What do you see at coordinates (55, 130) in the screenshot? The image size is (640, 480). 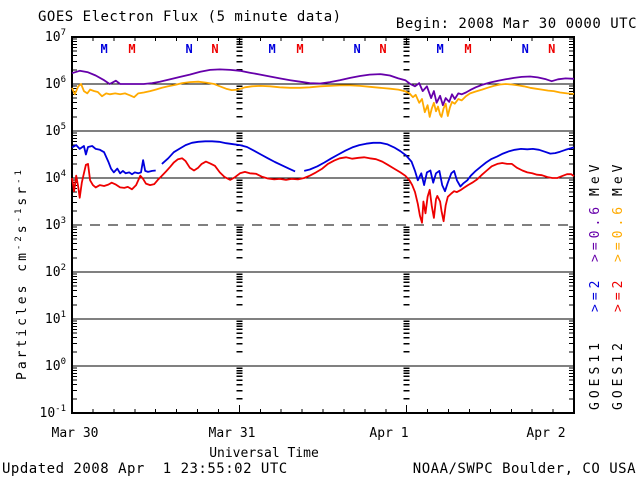 I see `y-tick-label: 10⁵` at bounding box center [55, 130].